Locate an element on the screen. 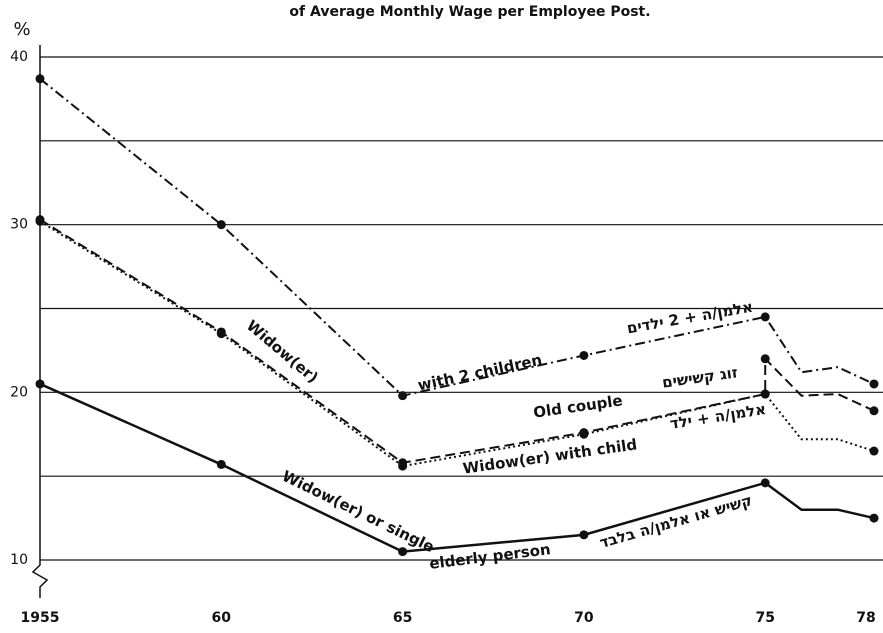  annotation: Widow(er) with child is located at coordinates (550, 456).